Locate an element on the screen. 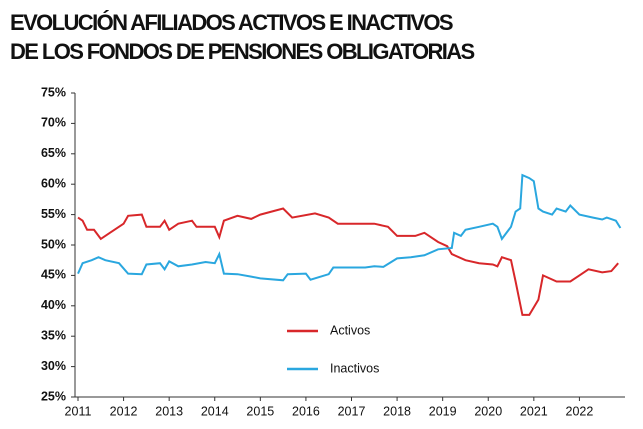 Image resolution: width=643 pixels, height=429 pixels. y-tick-label: 35% is located at coordinates (53, 335).